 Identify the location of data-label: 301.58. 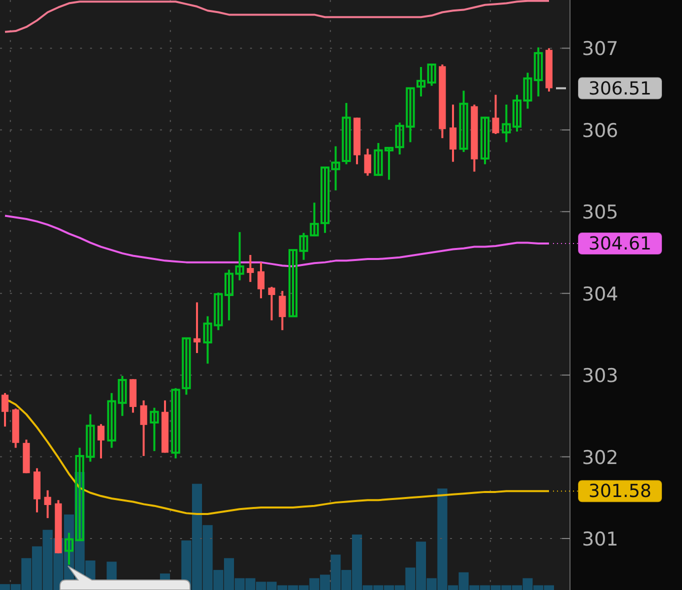
(620, 491).